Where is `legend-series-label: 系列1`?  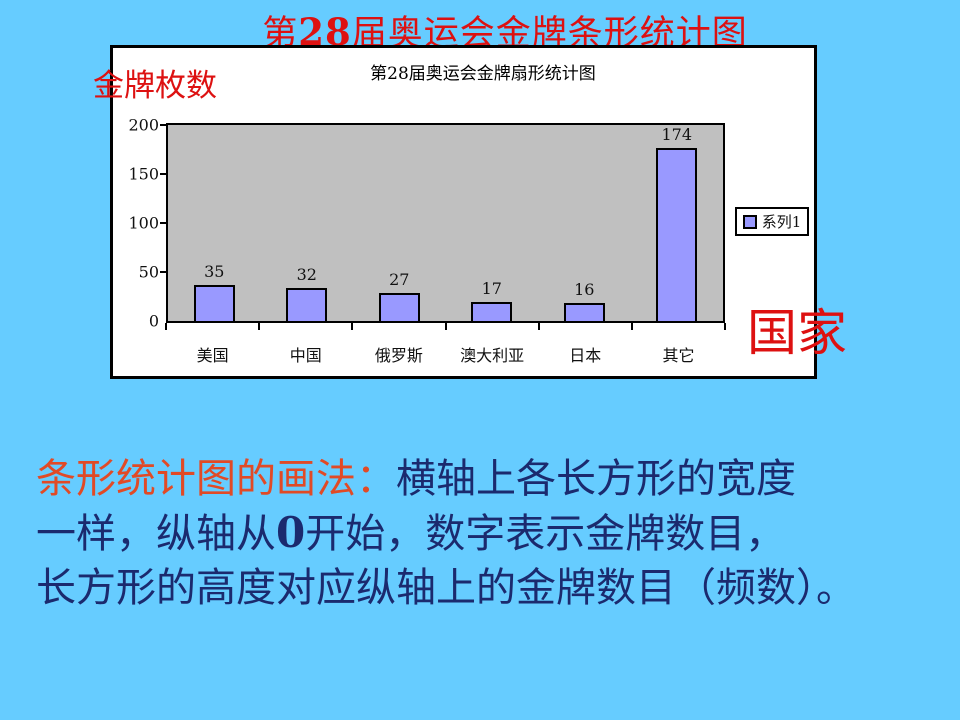
legend-series-label: 系列1 is located at coordinates (781, 222).